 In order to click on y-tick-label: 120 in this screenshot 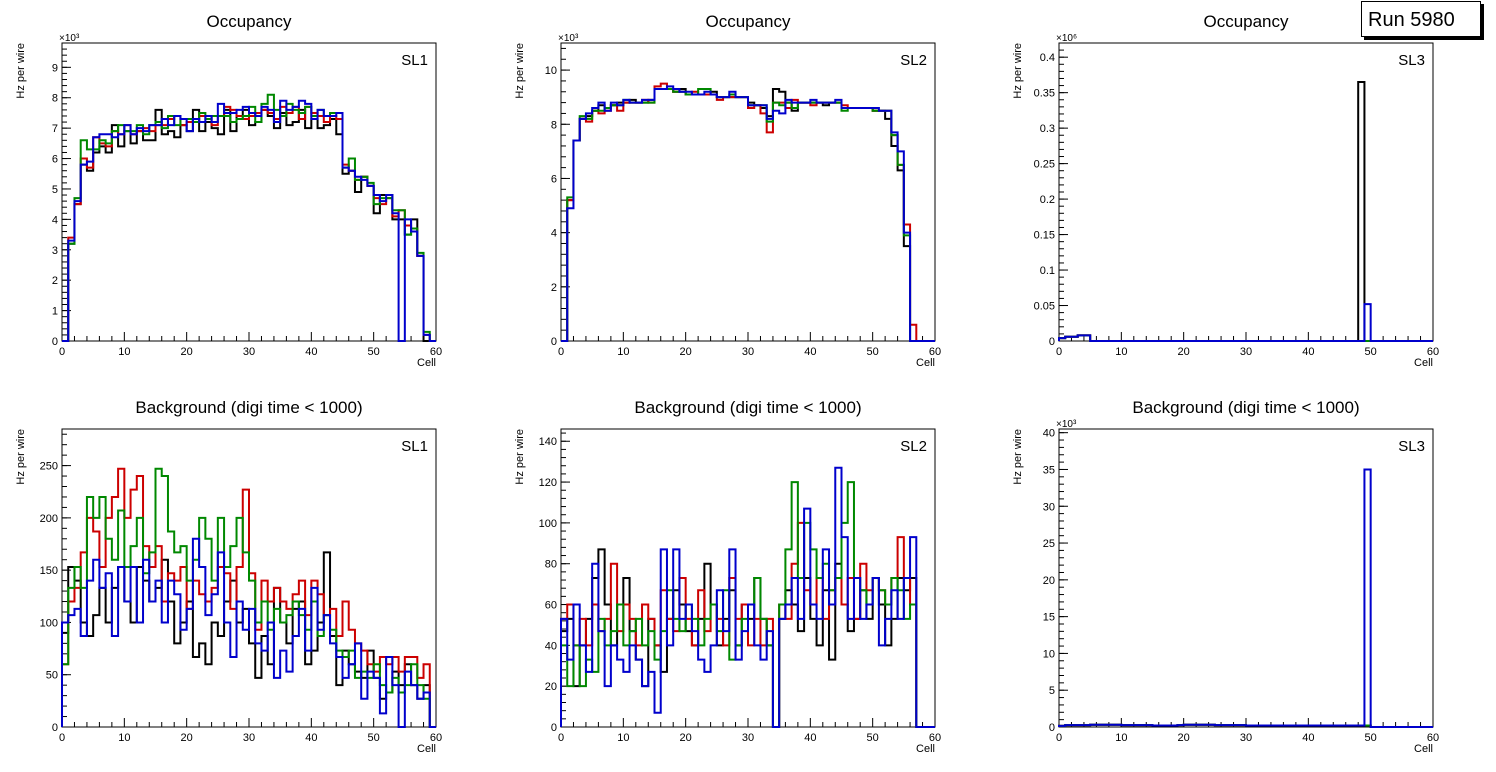, I will do `click(548, 483)`.